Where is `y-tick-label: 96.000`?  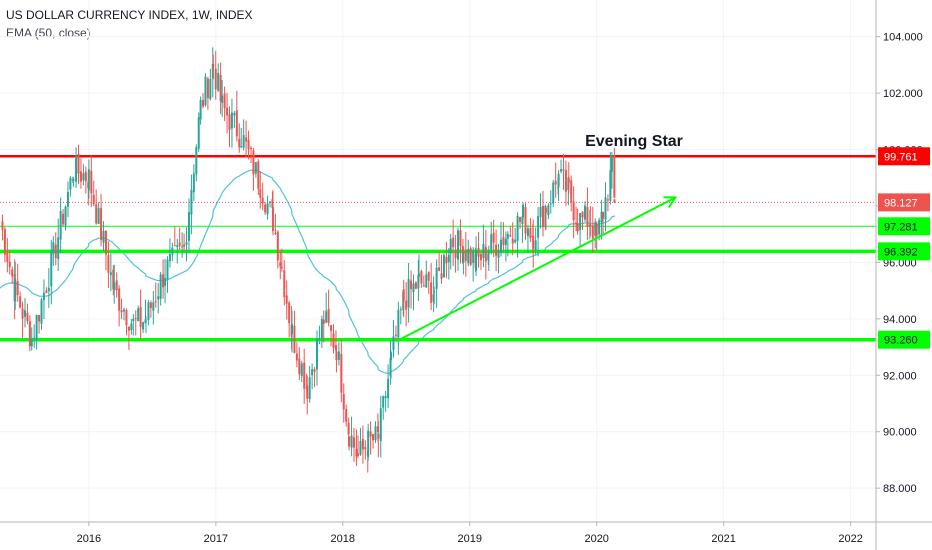
y-tick-label: 96.000 is located at coordinates (900, 263).